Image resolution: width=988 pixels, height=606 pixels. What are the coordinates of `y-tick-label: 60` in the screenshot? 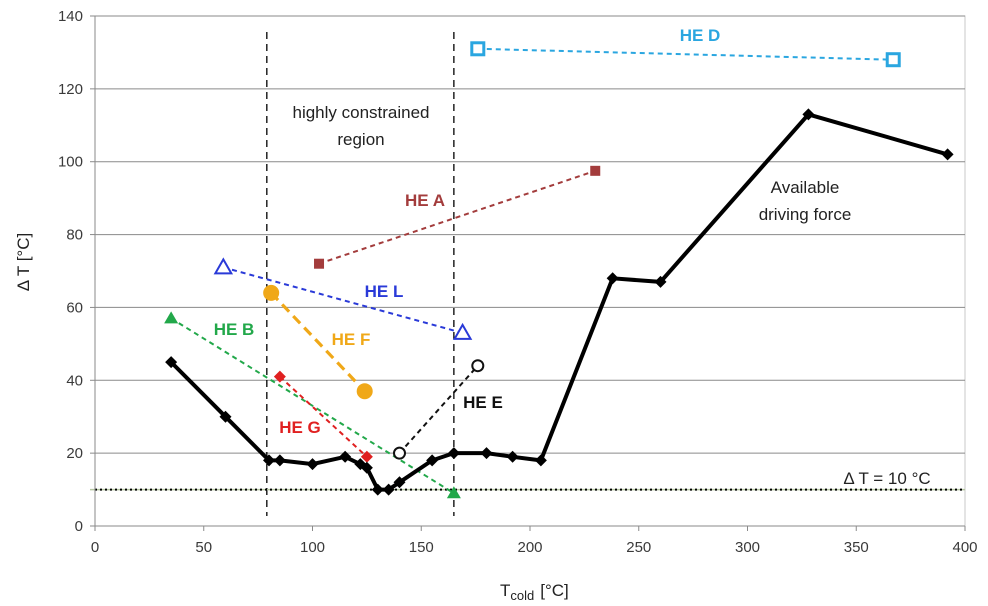 It's located at (74, 307).